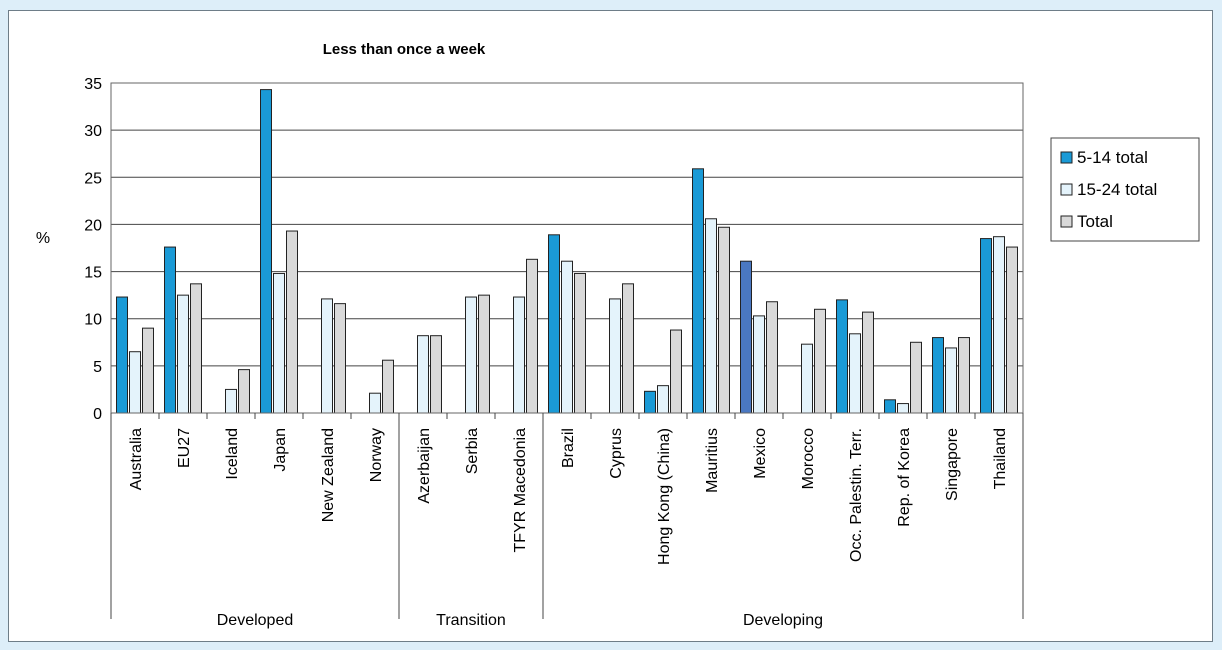  Describe the element at coordinates (255, 620) in the screenshot. I see `group-label: Developed` at that location.